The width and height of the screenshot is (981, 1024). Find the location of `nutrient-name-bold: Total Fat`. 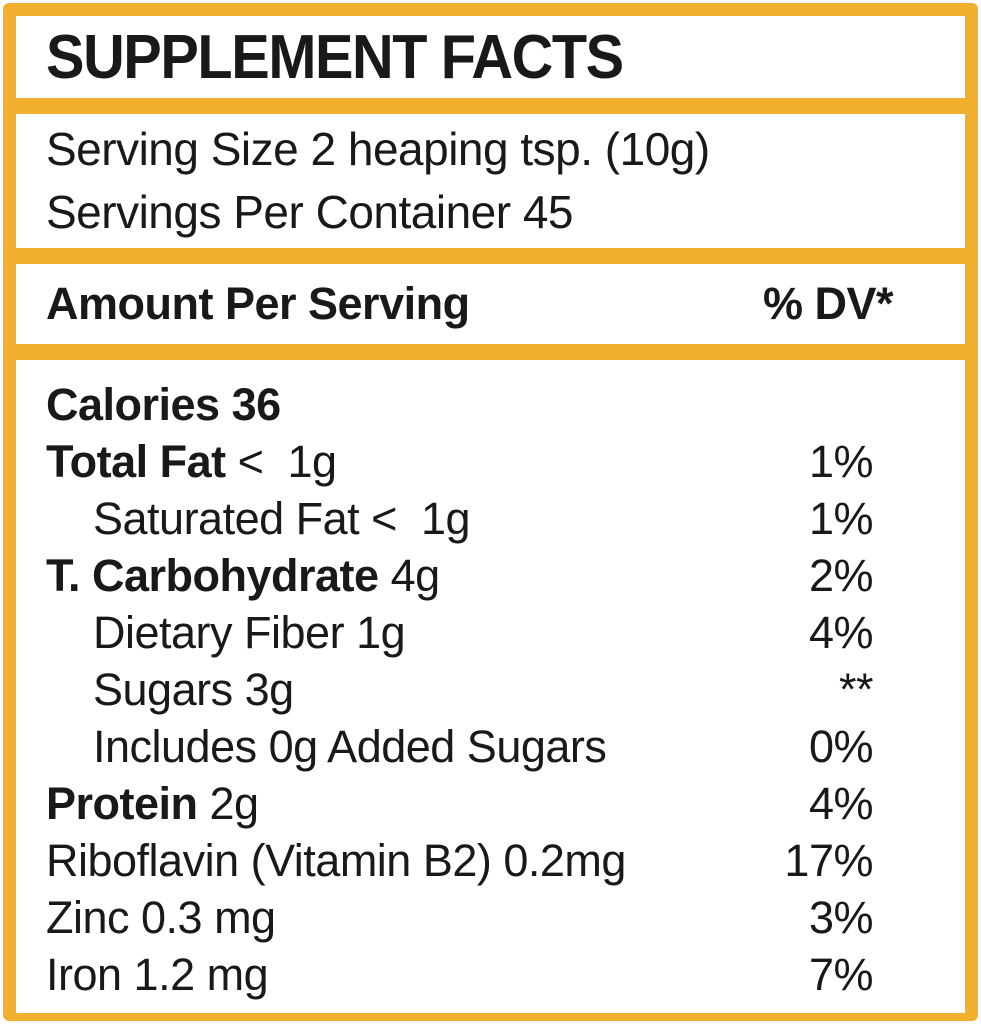

nutrient-name-bold: Total Fat is located at coordinates (136, 461).